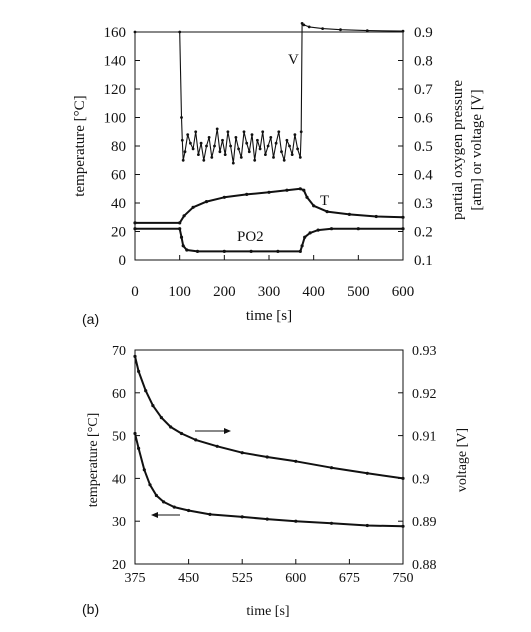 This screenshot has width=531, height=632. I want to click on y-right-tick-label: 0.6, so click(423, 119).